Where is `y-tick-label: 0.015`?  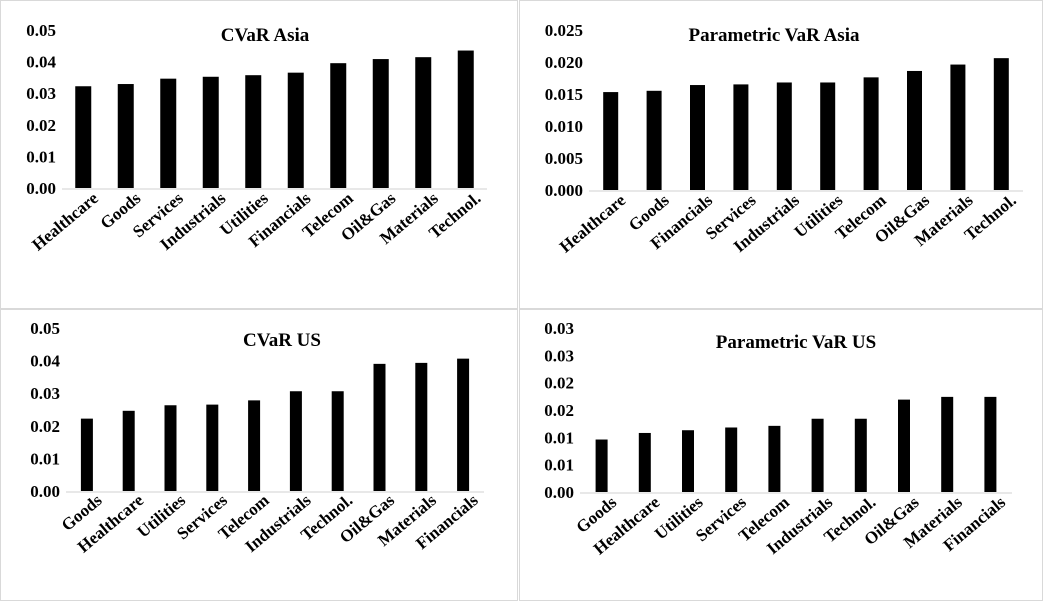 y-tick-label: 0.015 is located at coordinates (564, 94).